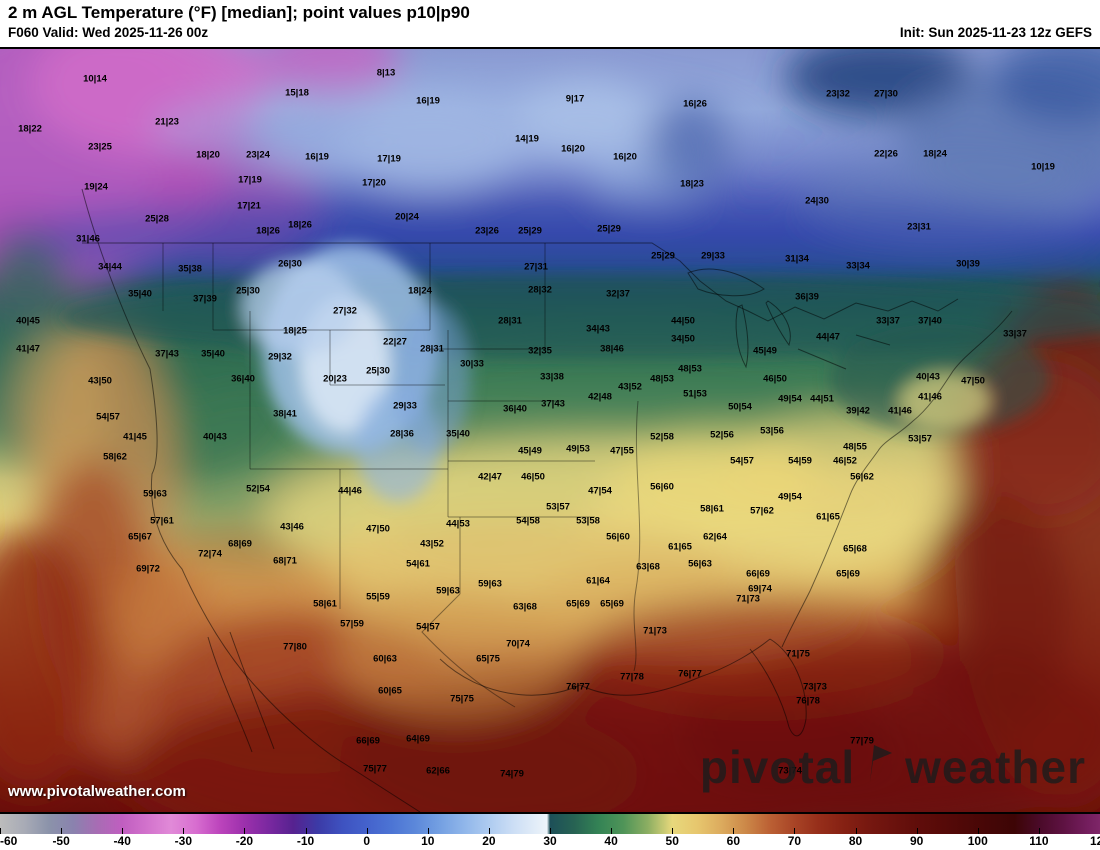 The width and height of the screenshot is (1100, 850). Describe the element at coordinates (622, 451) in the screenshot. I see `point-value: 47|55` at that location.